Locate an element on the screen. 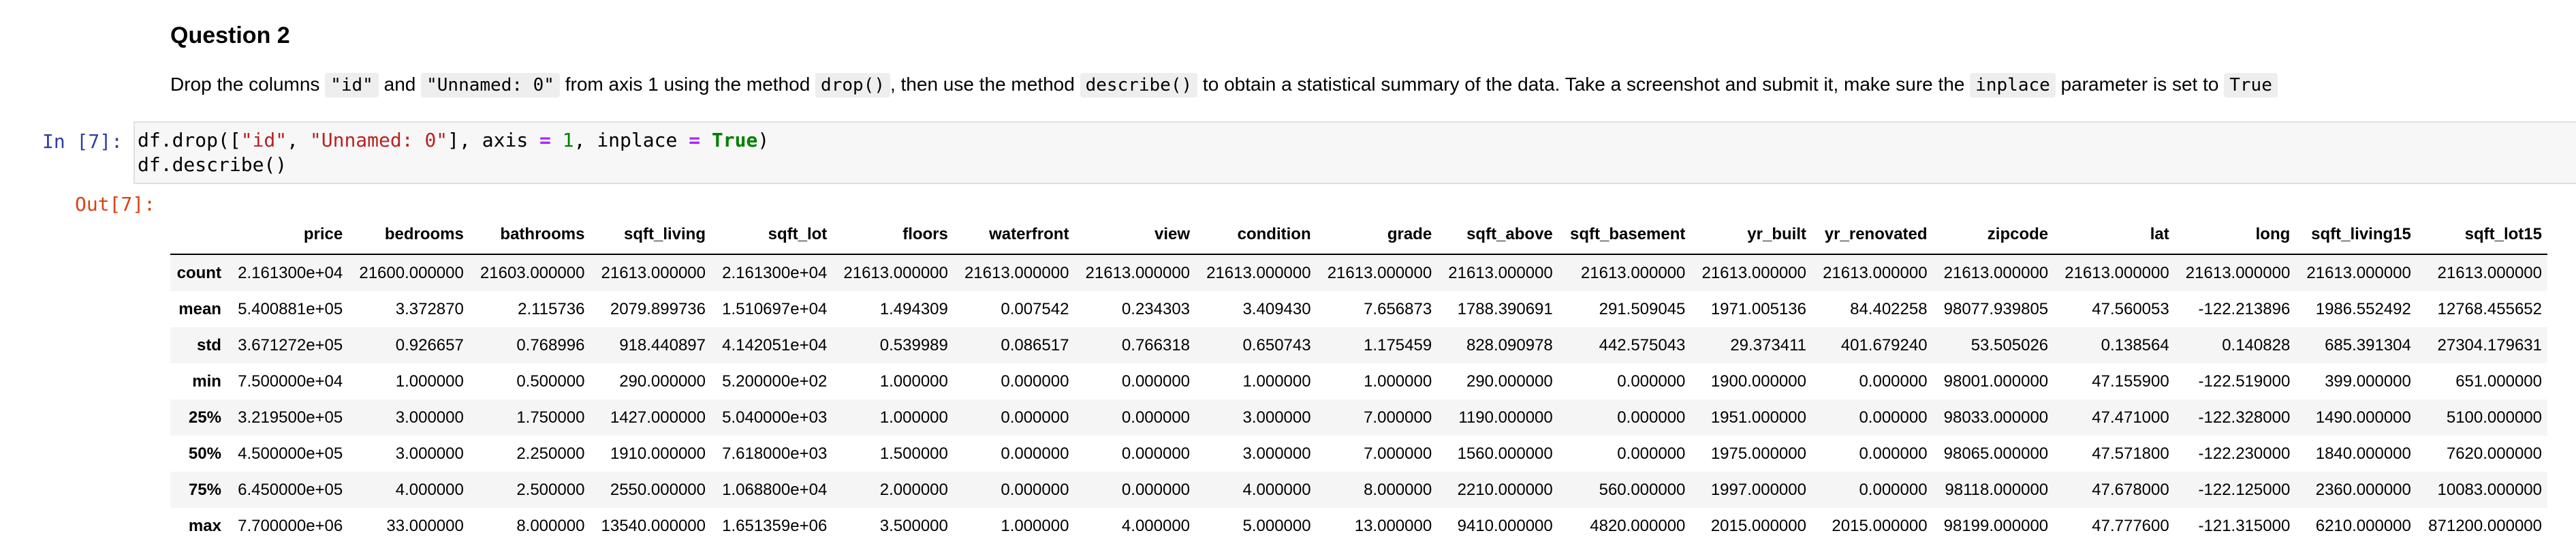 Image resolution: width=2576 pixels, height=559 pixels. table-cell: 1971.005136 is located at coordinates (1758, 309).